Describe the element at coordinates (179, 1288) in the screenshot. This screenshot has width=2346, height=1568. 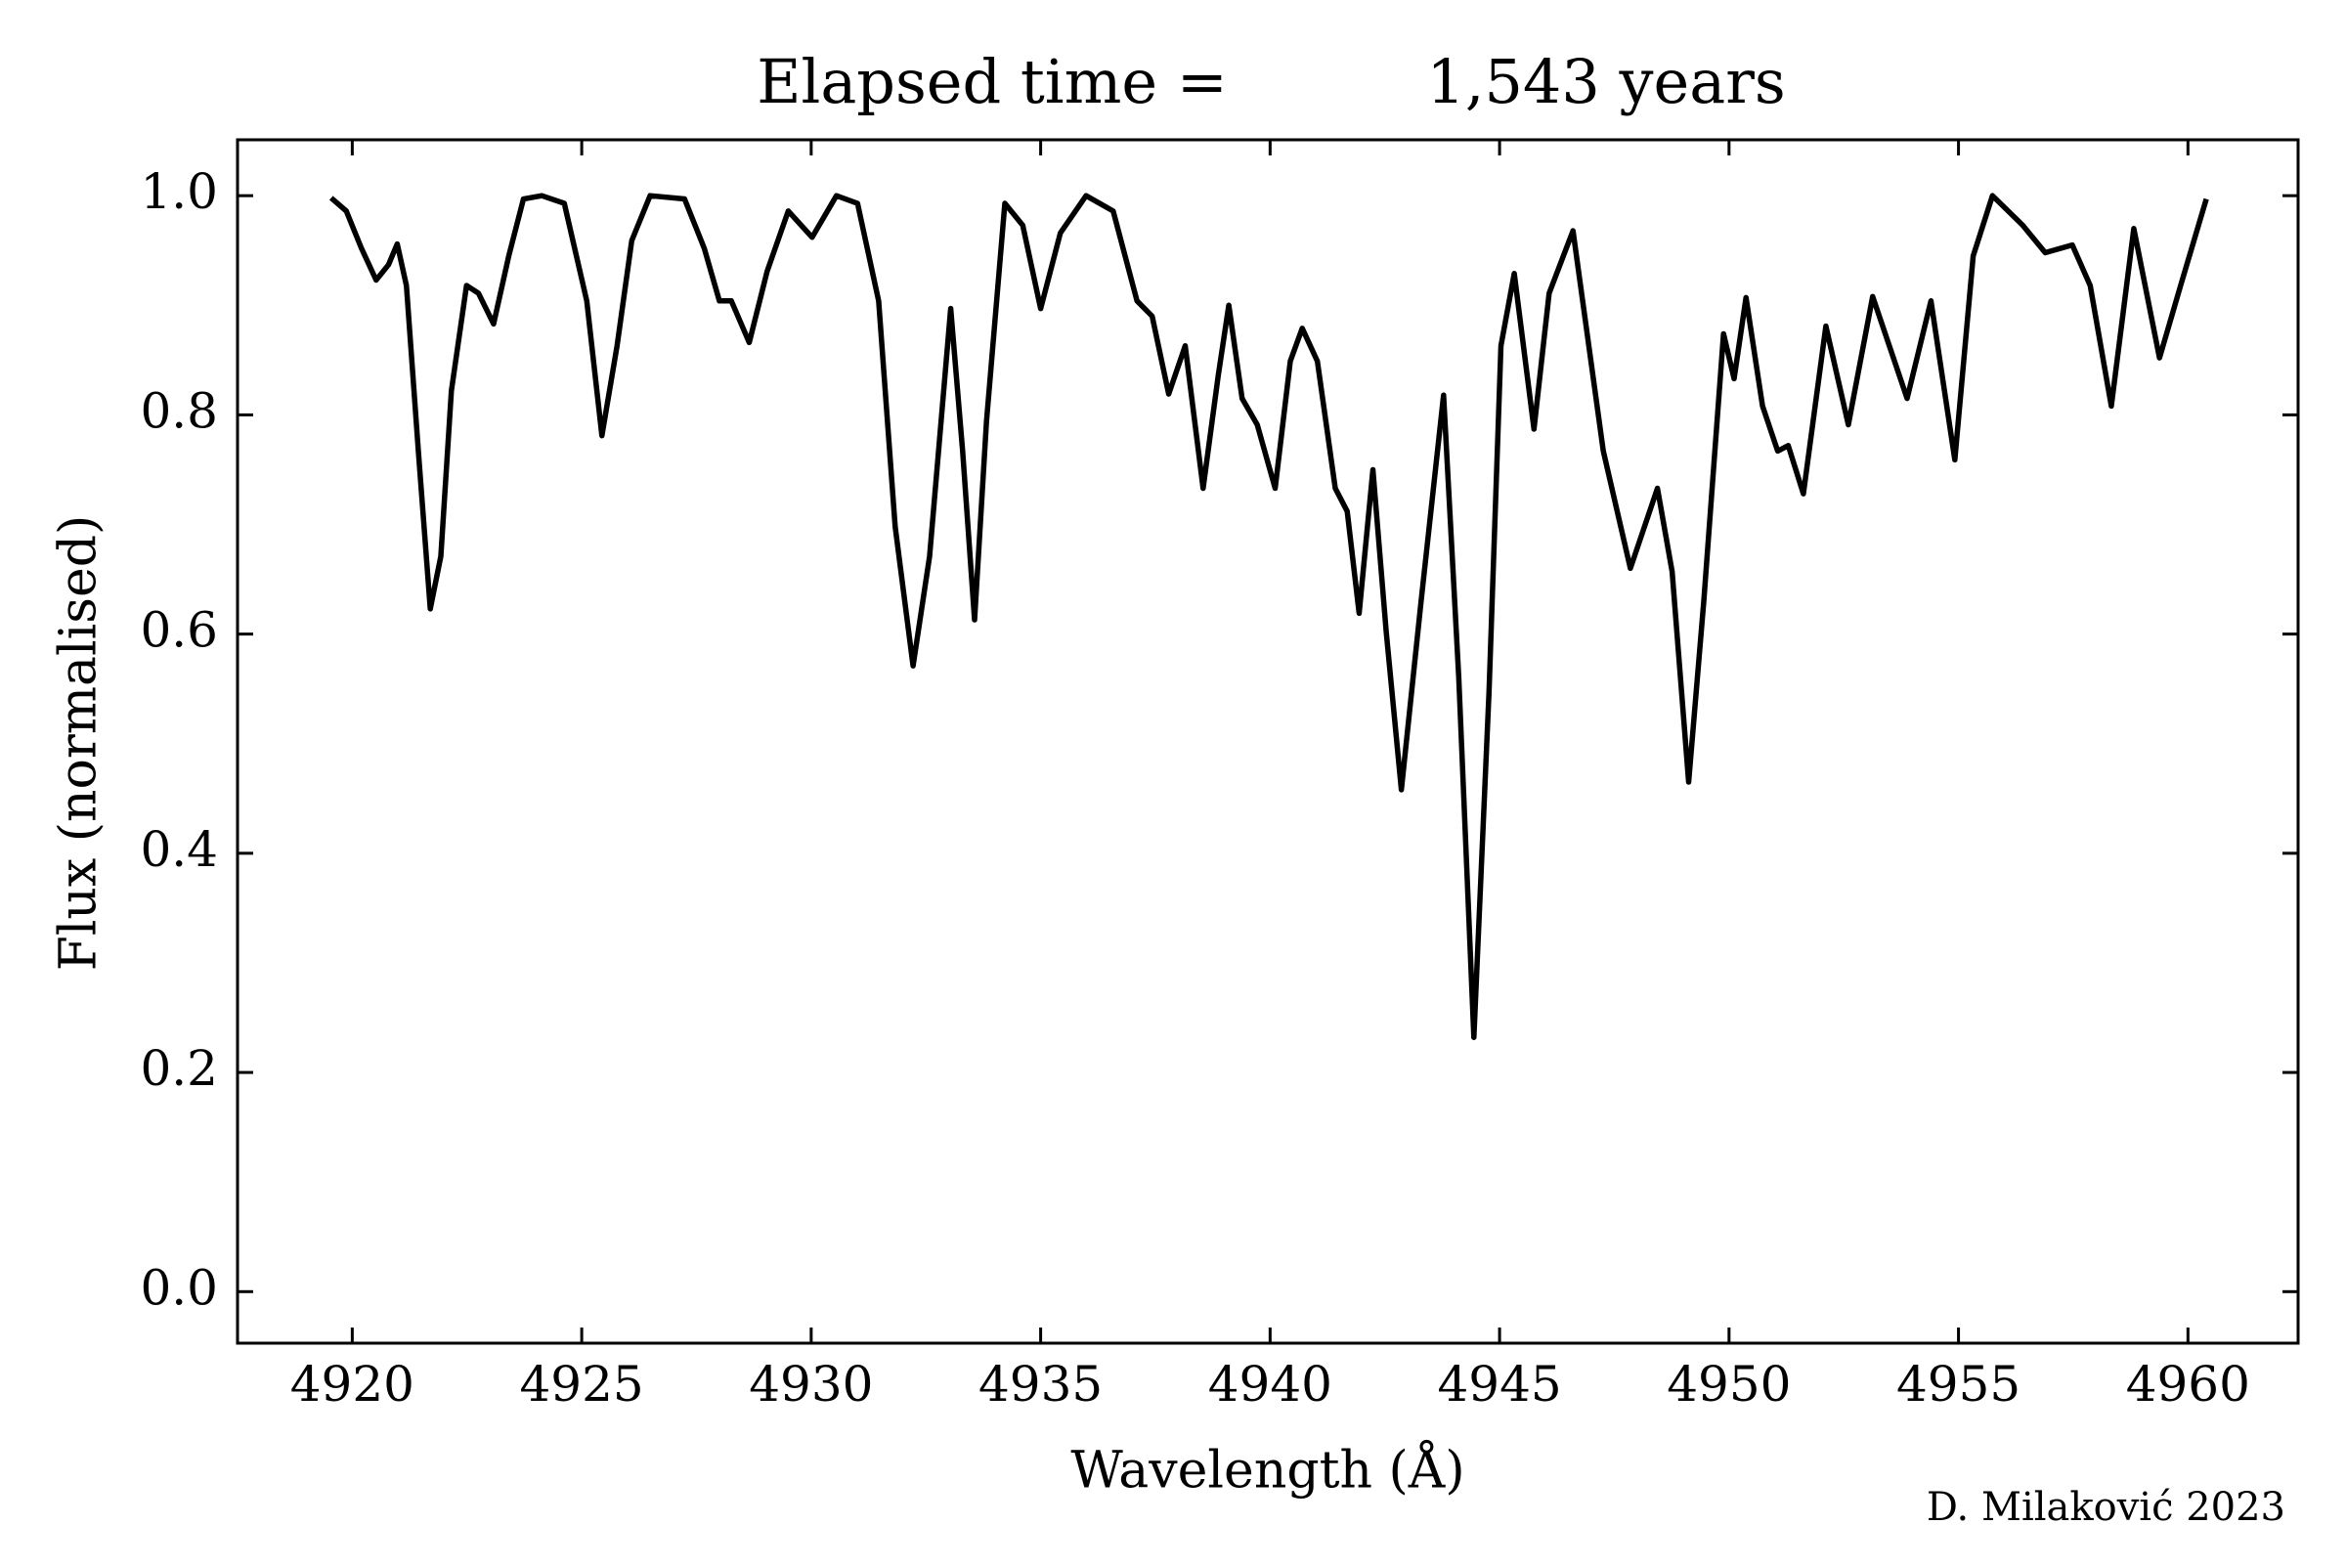
I see `y-tick-label: 0.0` at that location.